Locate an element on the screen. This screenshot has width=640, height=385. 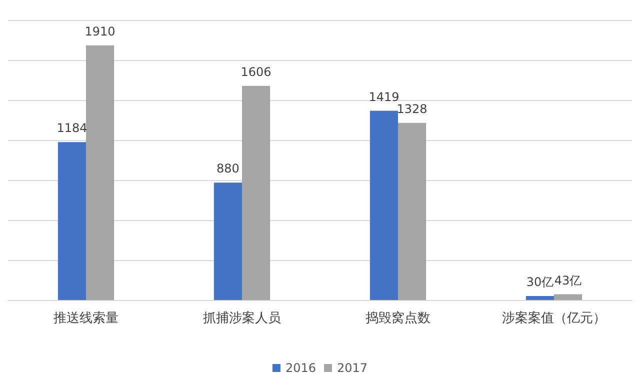
data-label: 1328 is located at coordinates (412, 109).